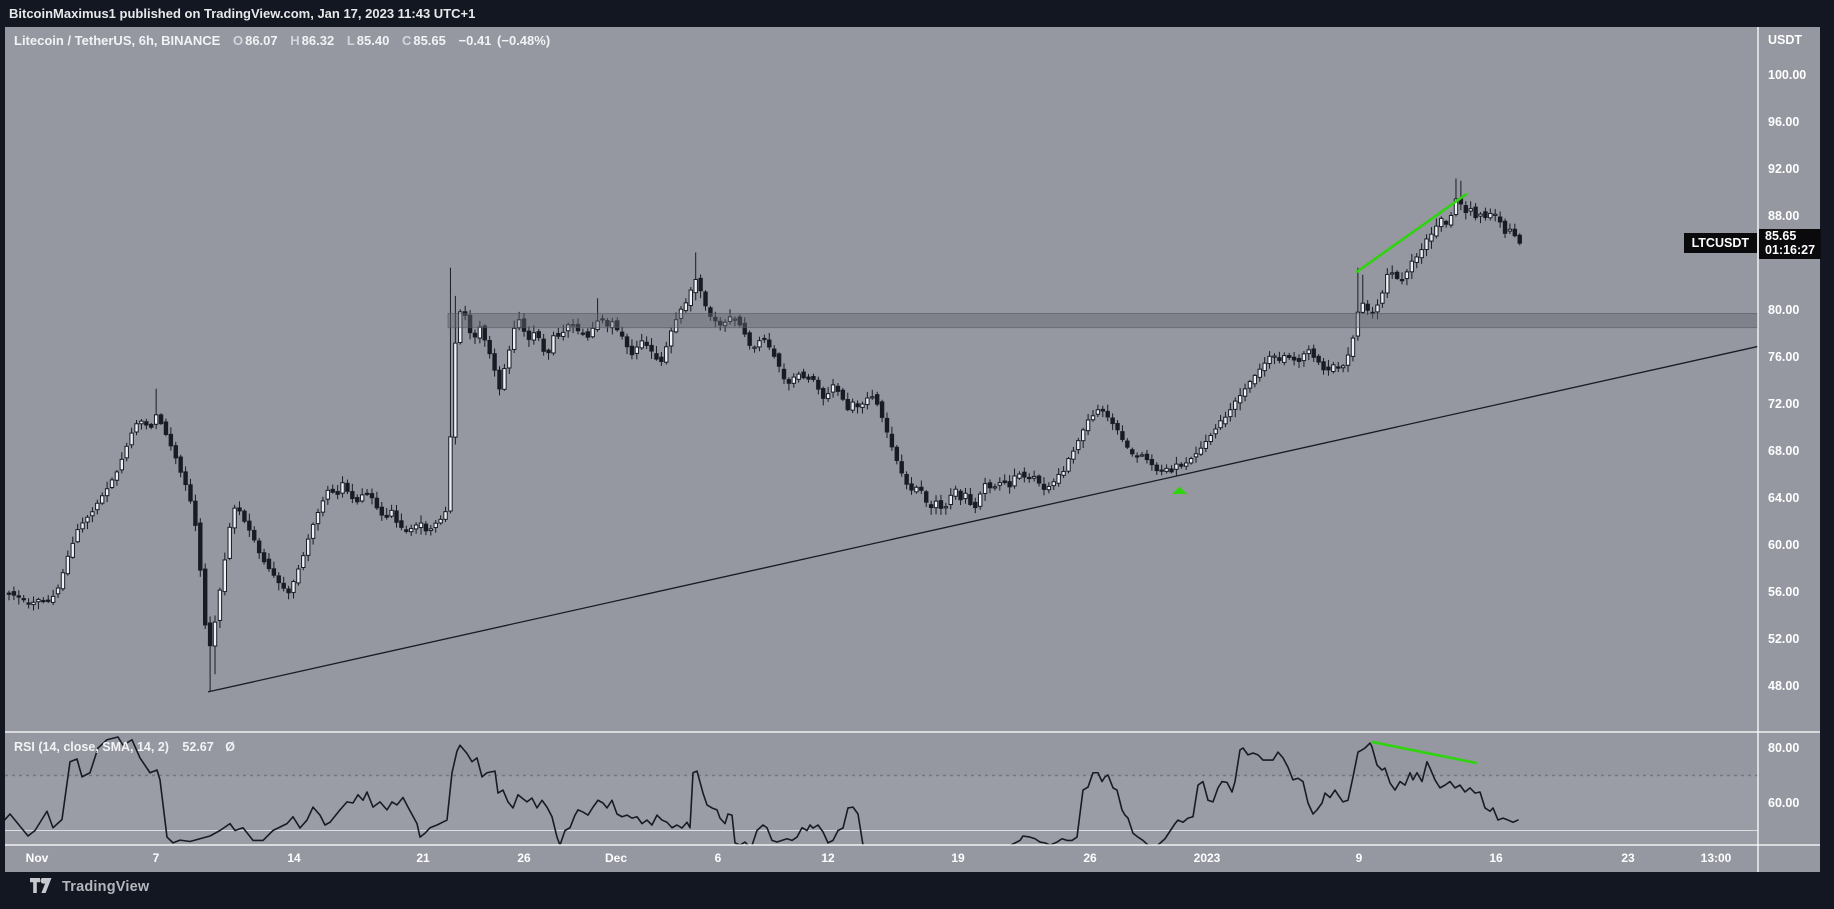 Image resolution: width=1834 pixels, height=909 pixels. What do you see at coordinates (475, 40) in the screenshot?
I see `change-value: −0.41` at bounding box center [475, 40].